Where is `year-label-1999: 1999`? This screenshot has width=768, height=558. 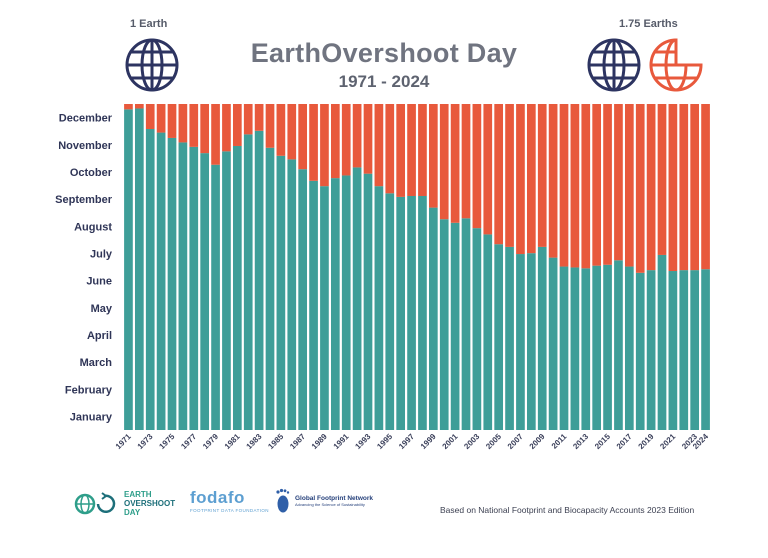
year-label-1999: 1999 is located at coordinates (428, 441).